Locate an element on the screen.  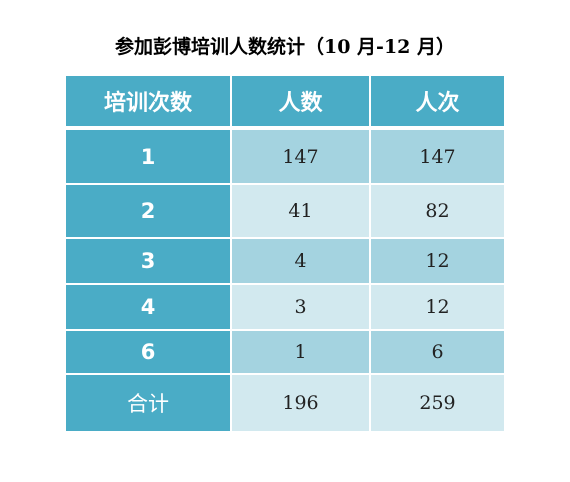
row-label: 1 is located at coordinates (148, 156).